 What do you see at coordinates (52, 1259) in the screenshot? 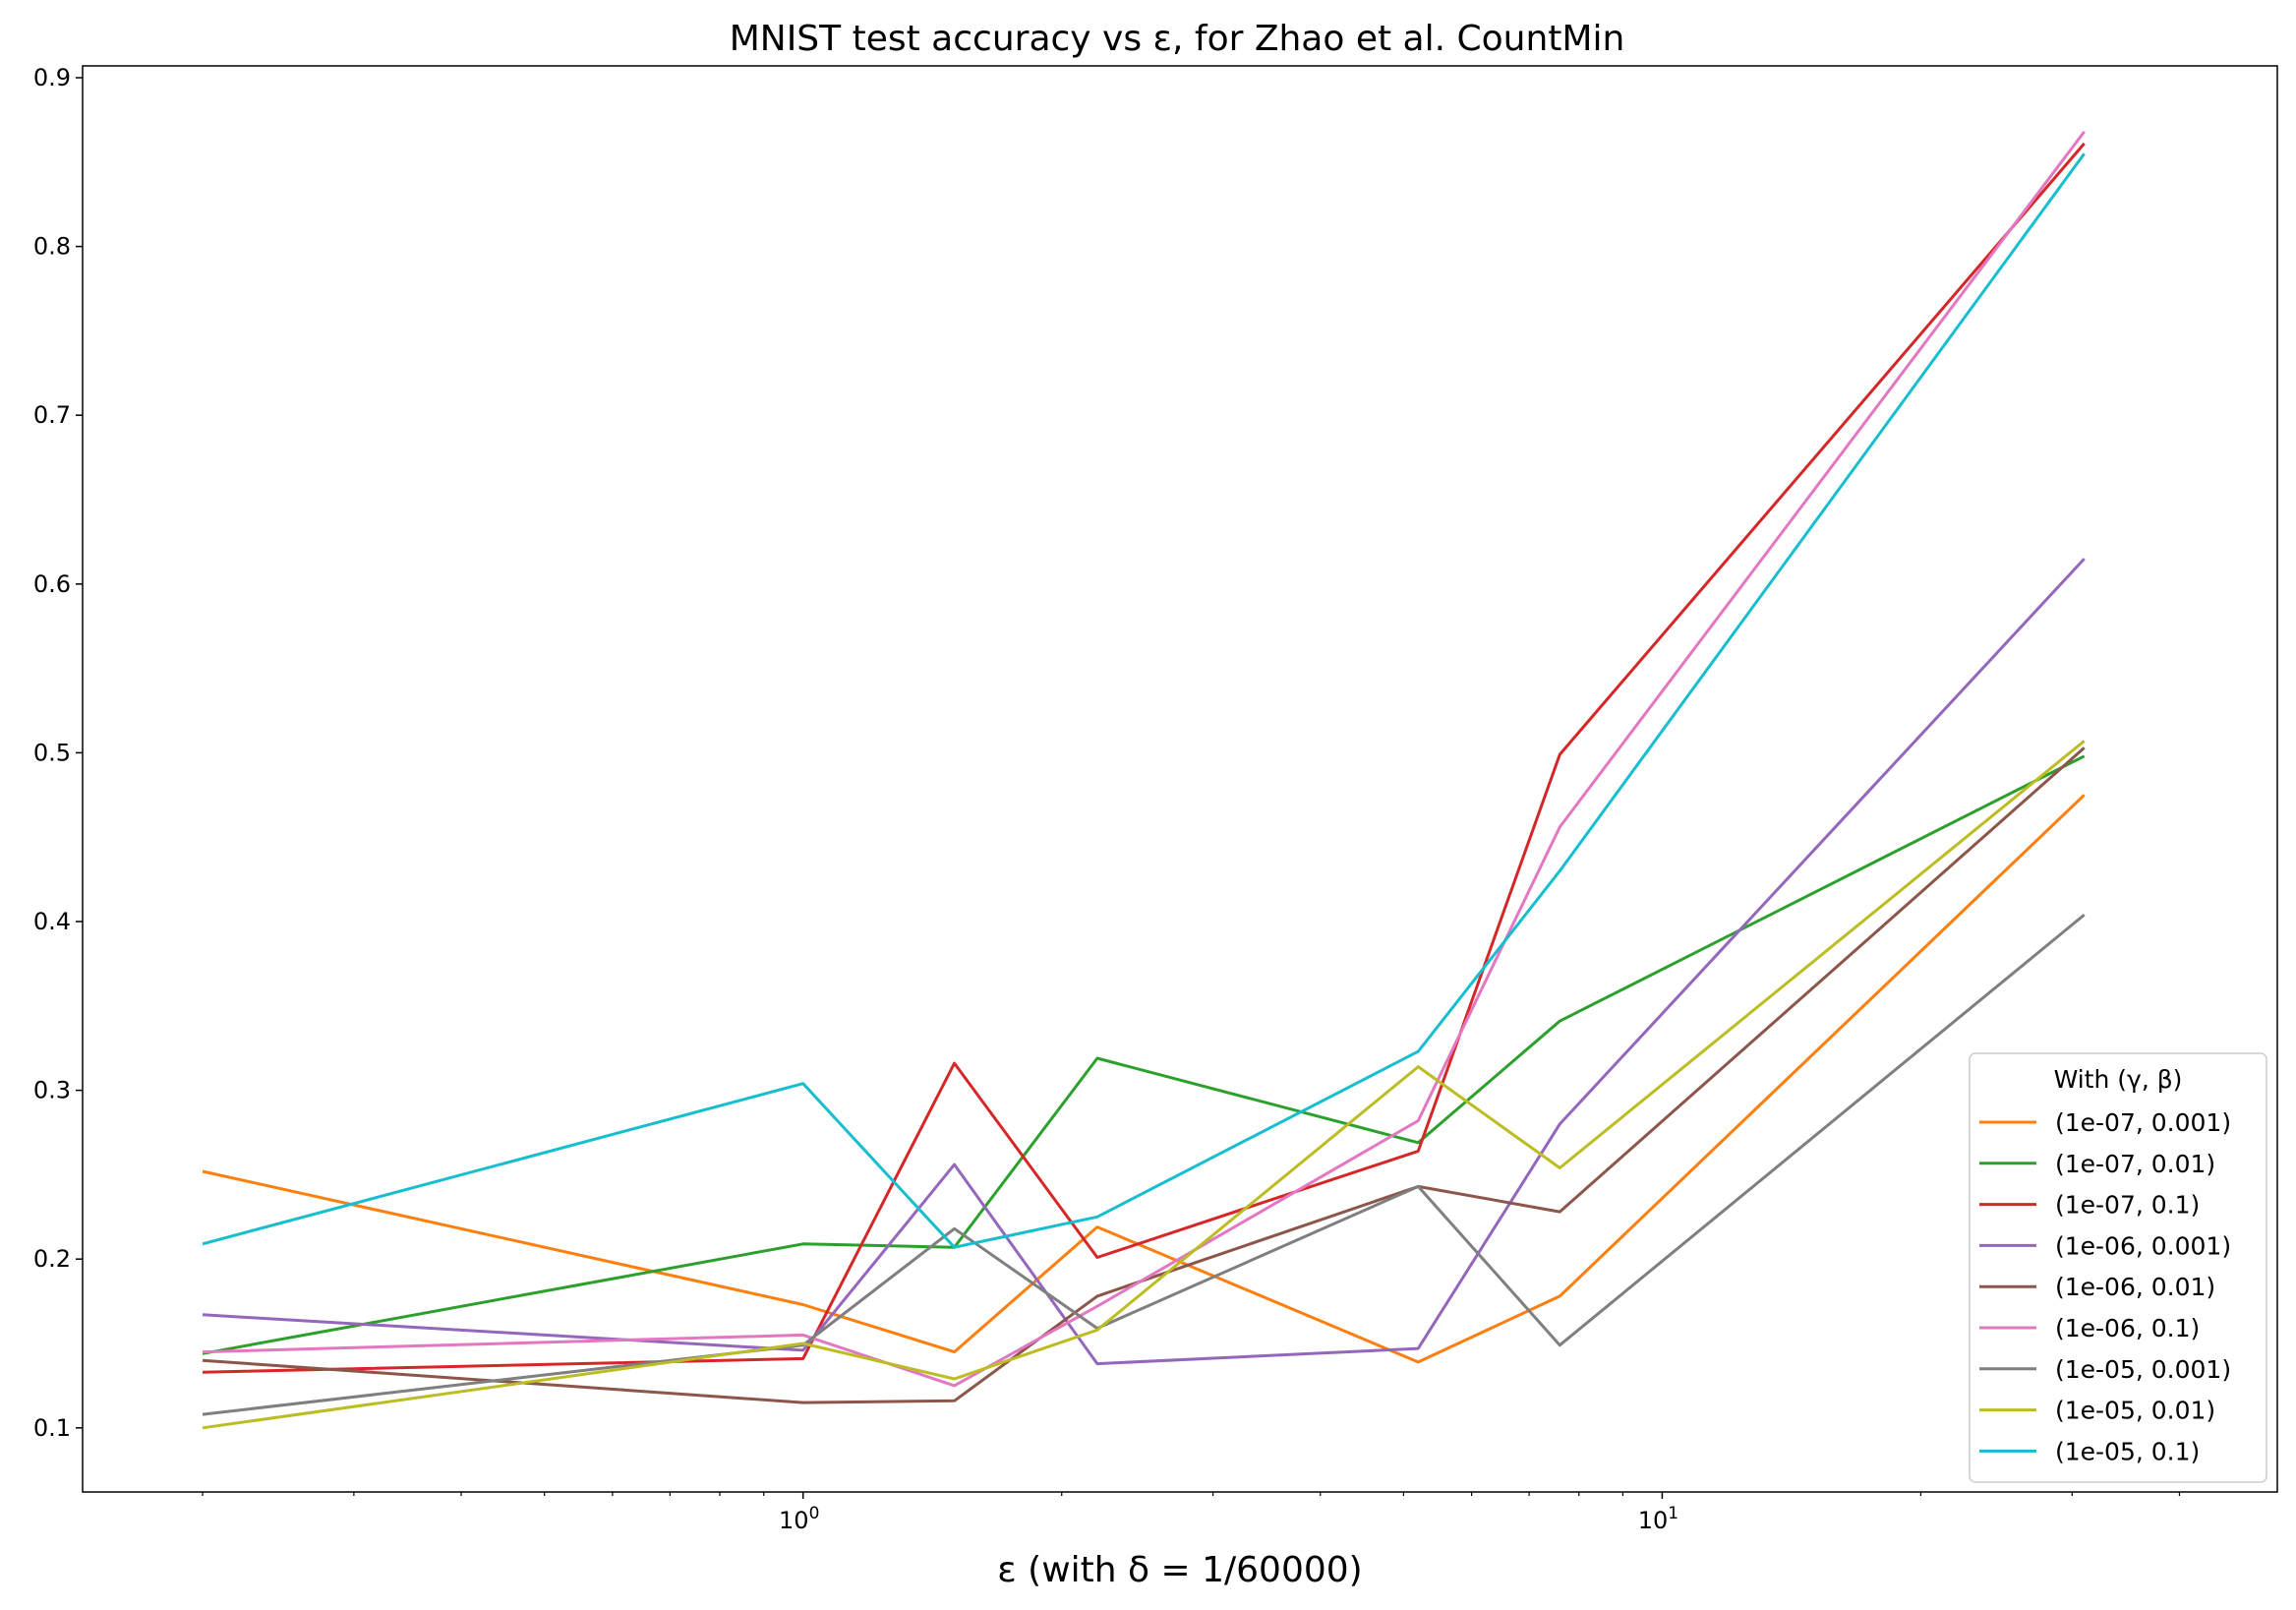
I see `y-tick-label: 0.2` at bounding box center [52, 1259].